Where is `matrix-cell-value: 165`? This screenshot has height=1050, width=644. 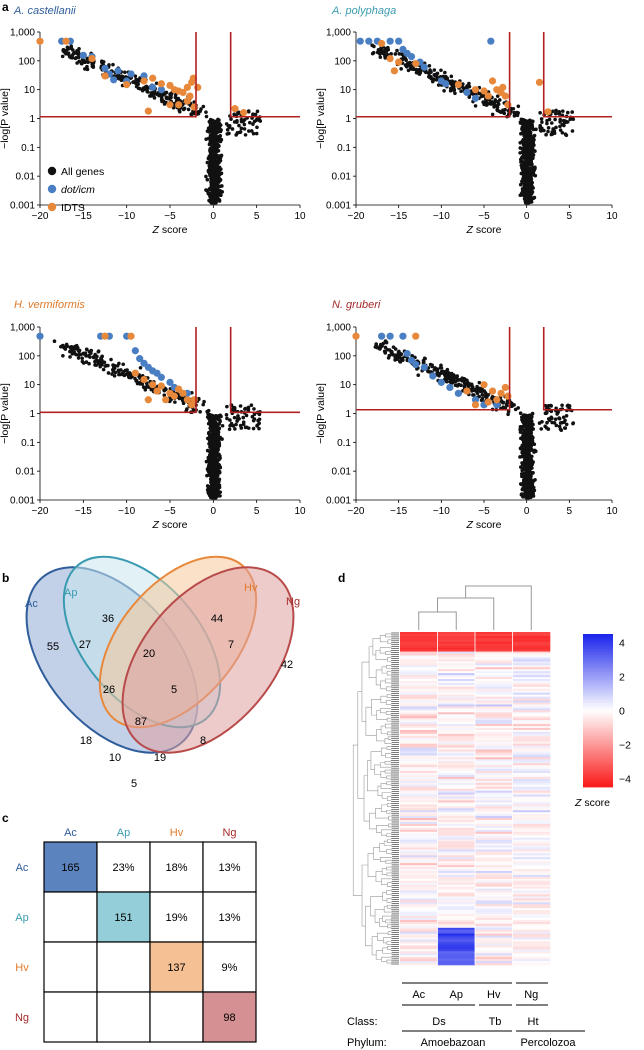
matrix-cell-value: 165 is located at coordinates (70, 868).